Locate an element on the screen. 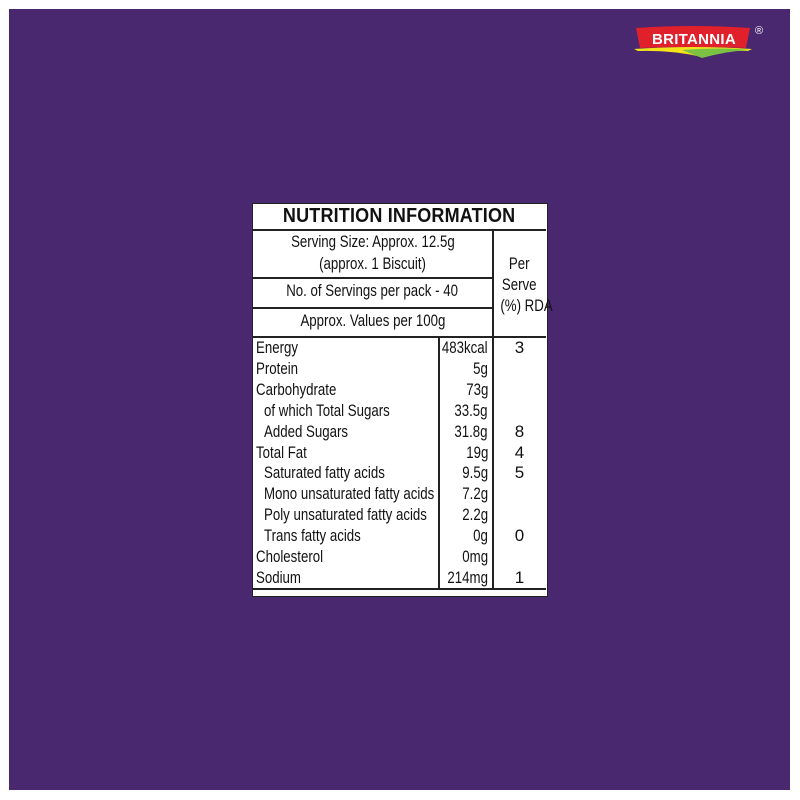 Image resolution: width=800 pixels, height=800 pixels. nutrient-label: Added Sugars is located at coordinates (306, 431).